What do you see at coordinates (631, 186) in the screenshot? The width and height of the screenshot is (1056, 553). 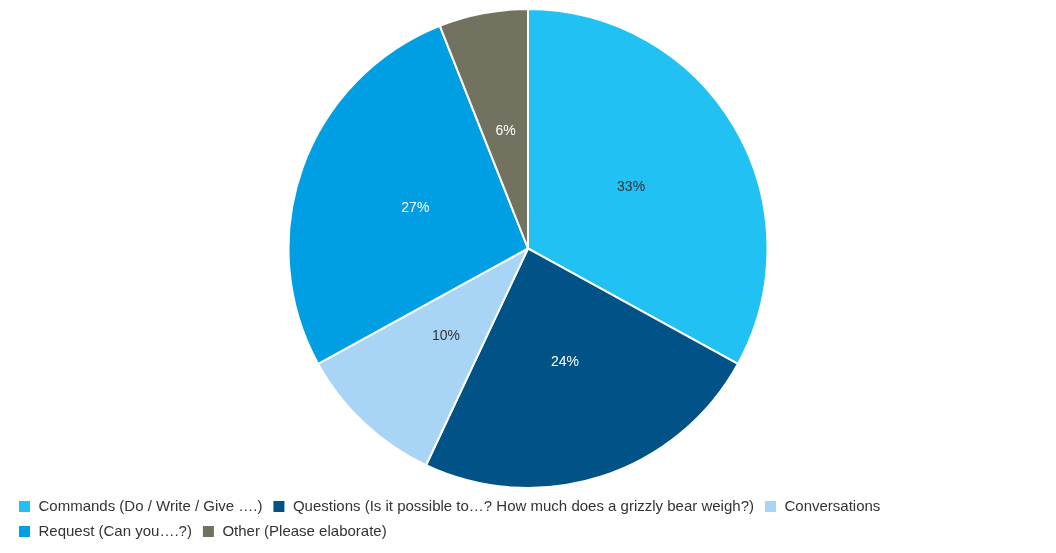 I see `data-label: 33%` at bounding box center [631, 186].